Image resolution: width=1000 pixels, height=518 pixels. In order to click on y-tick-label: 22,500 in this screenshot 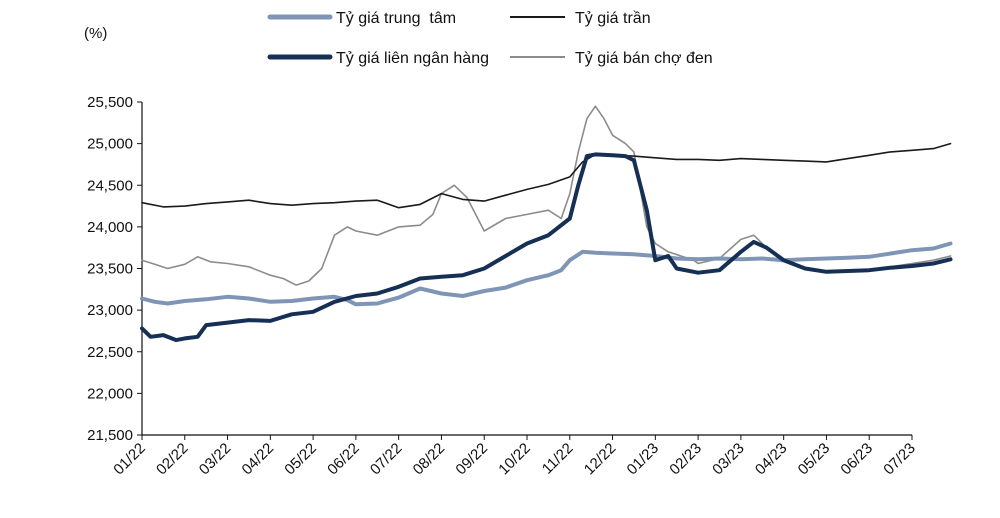, I will do `click(110, 352)`.